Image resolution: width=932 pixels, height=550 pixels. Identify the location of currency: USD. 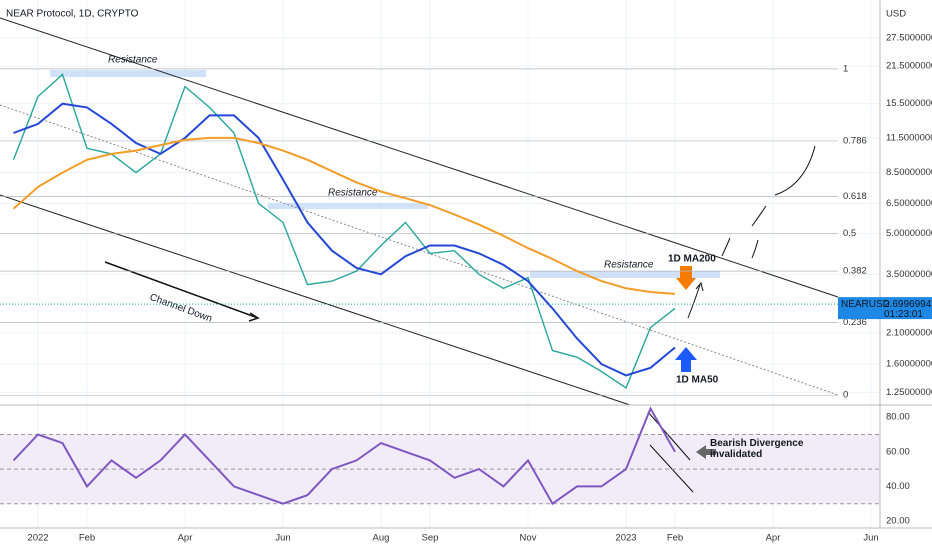
(896, 14).